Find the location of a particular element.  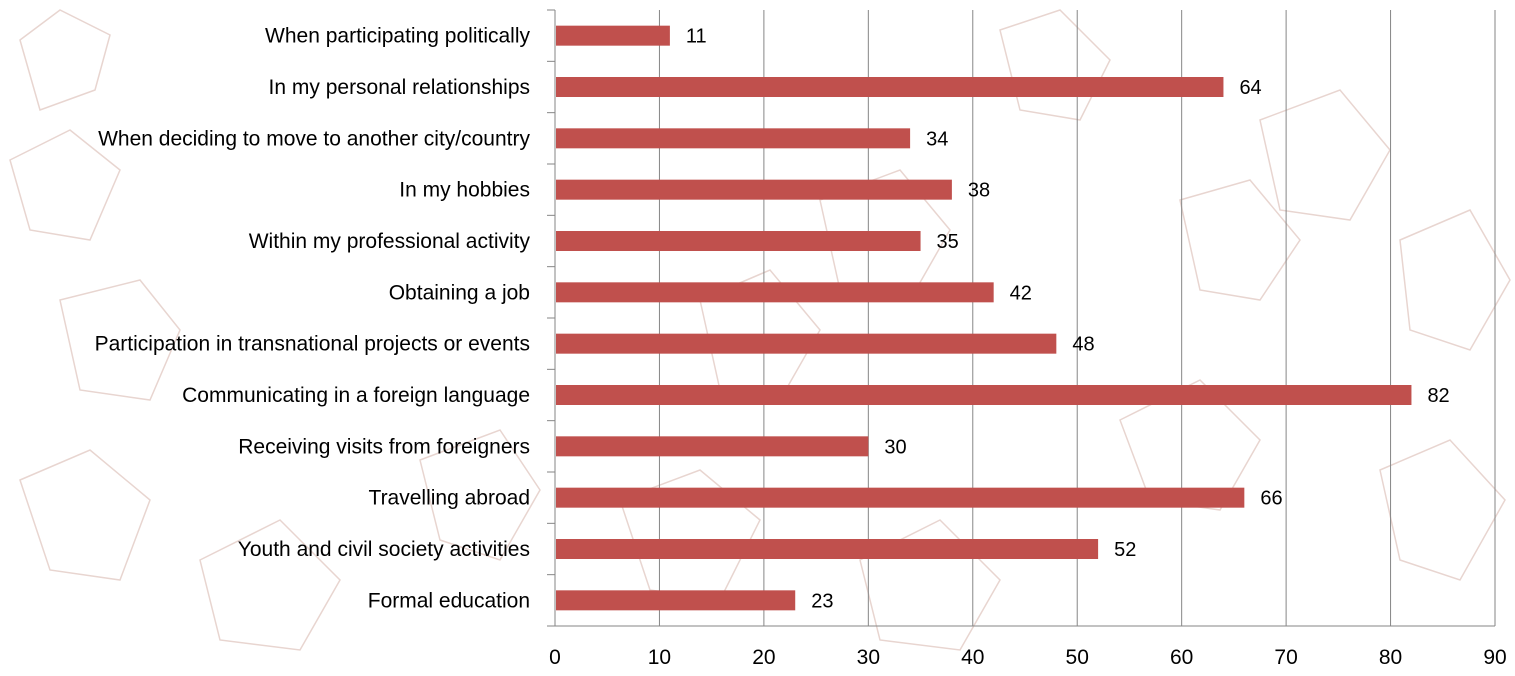

x-tick-label: 90 is located at coordinates (1494, 657).